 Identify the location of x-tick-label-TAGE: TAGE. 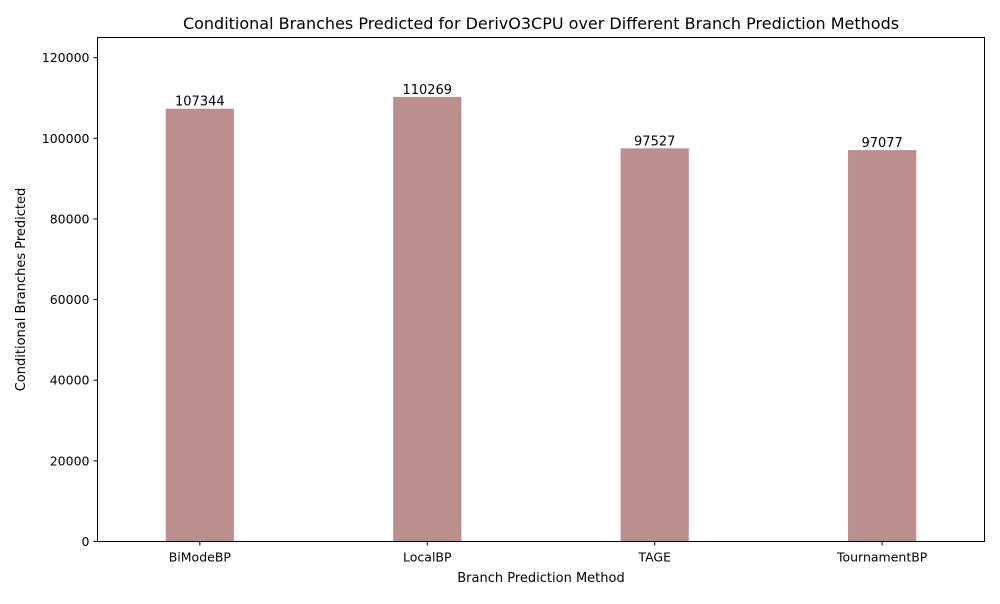
(654, 557).